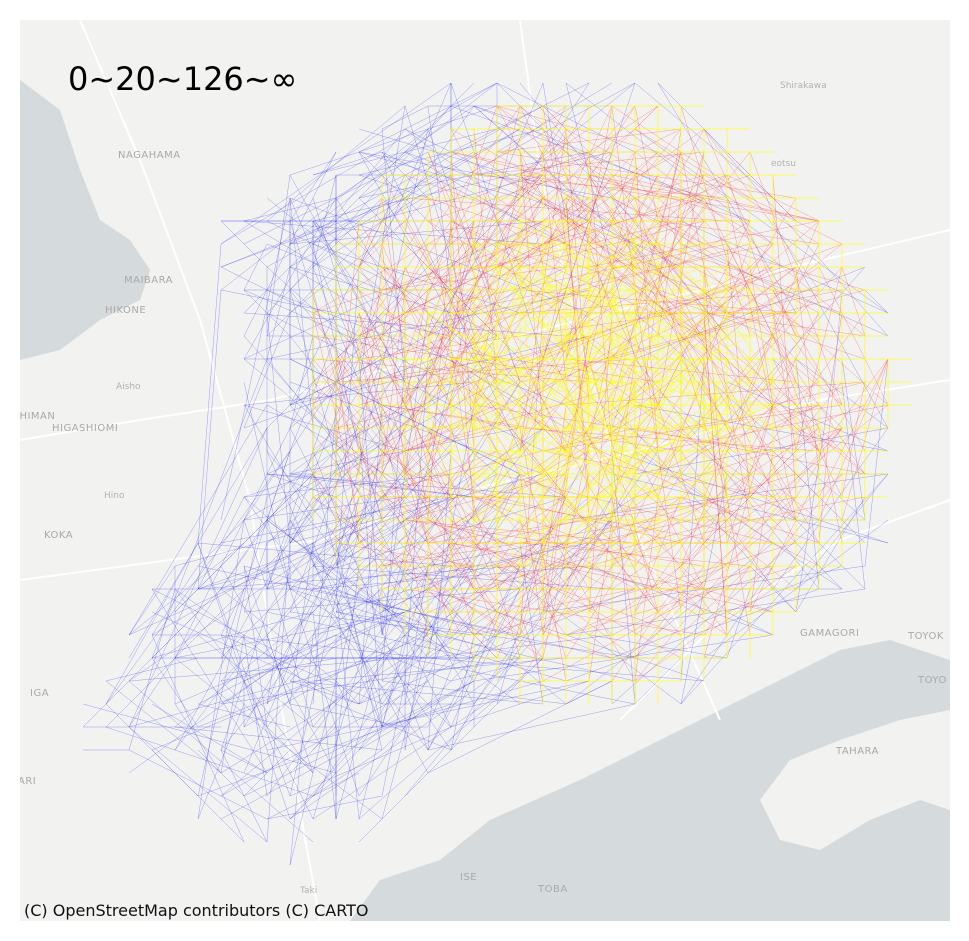 The image size is (969, 941). Describe the element at coordinates (830, 633) in the screenshot. I see `place-label-gamagori: GAMAGORI` at that location.